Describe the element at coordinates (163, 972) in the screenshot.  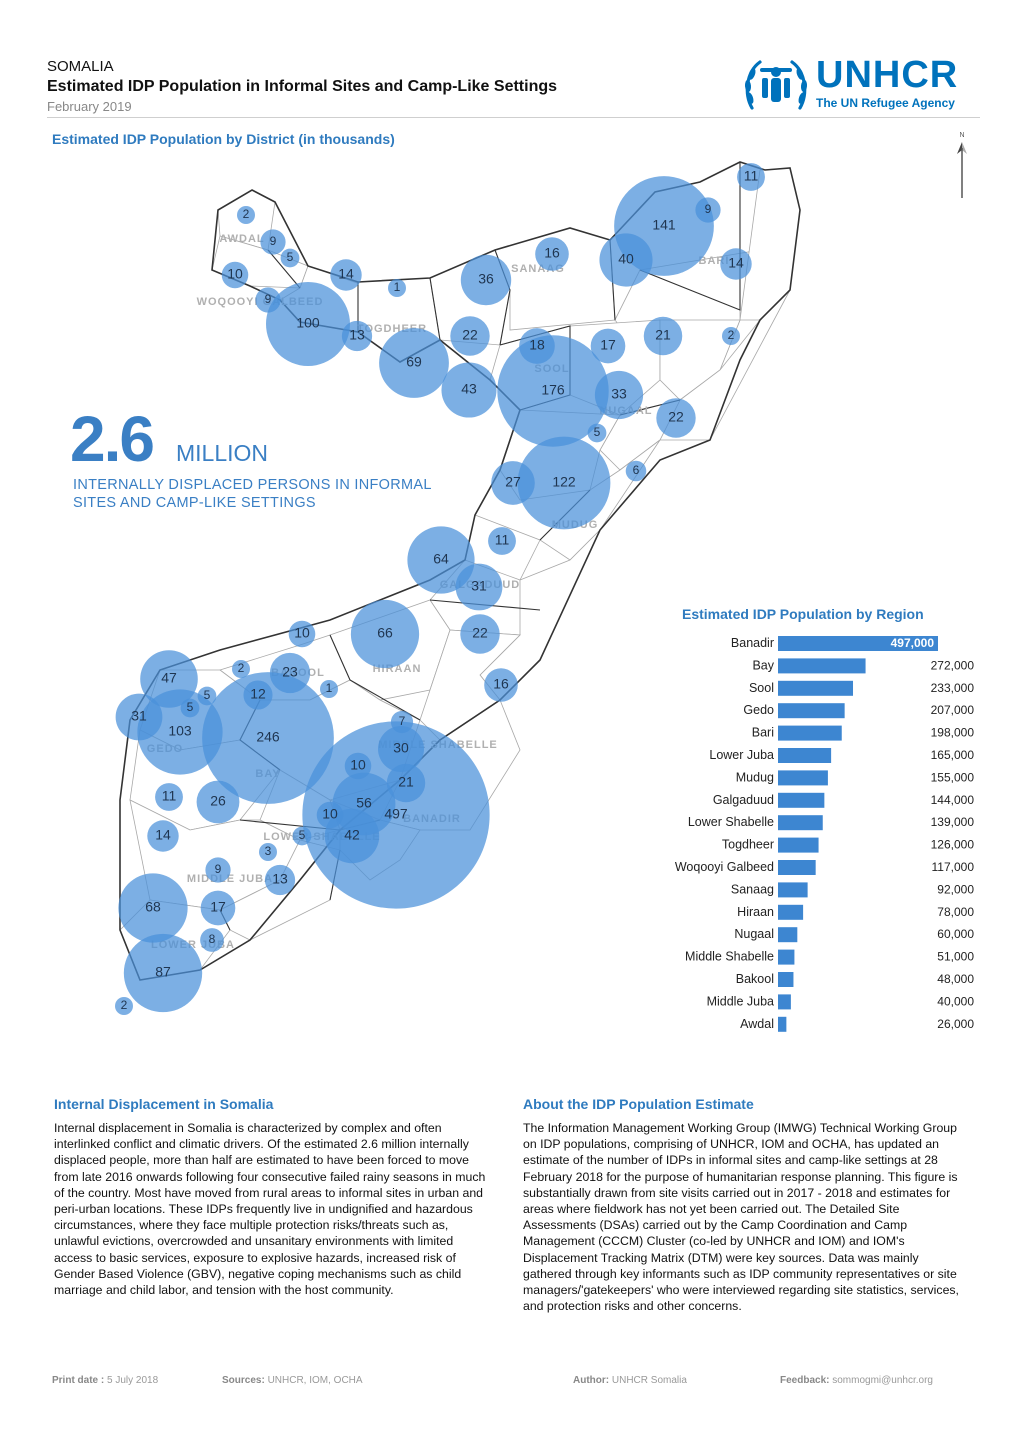
I see `district-value-label: 87` at that location.